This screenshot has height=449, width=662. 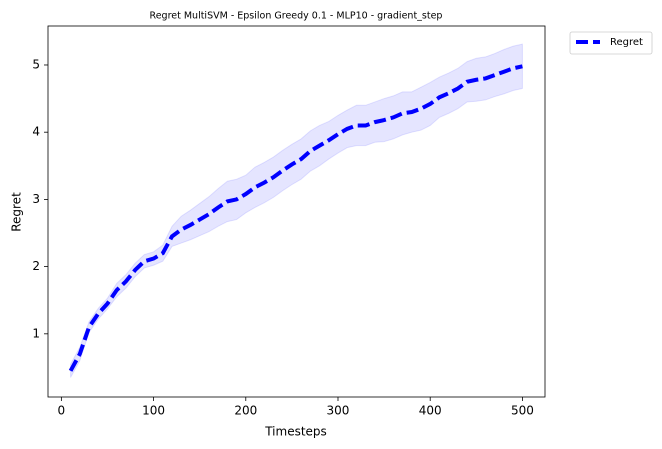 What do you see at coordinates (626, 42) in the screenshot?
I see `legend-label: Regret` at bounding box center [626, 42].